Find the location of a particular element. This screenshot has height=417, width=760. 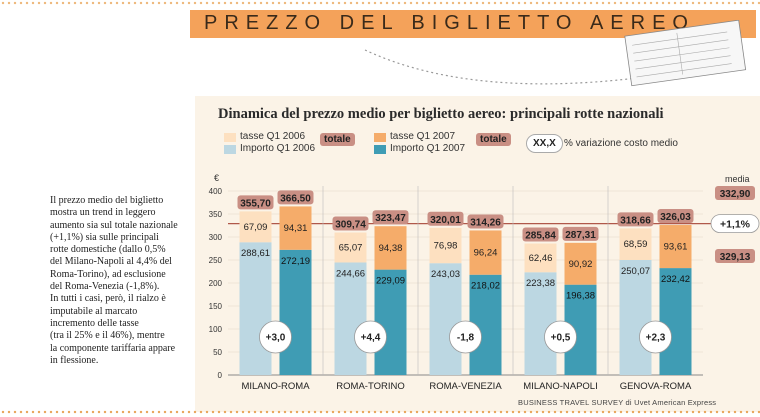

legend-variation-label: % variazione costo medio is located at coordinates (621, 143).